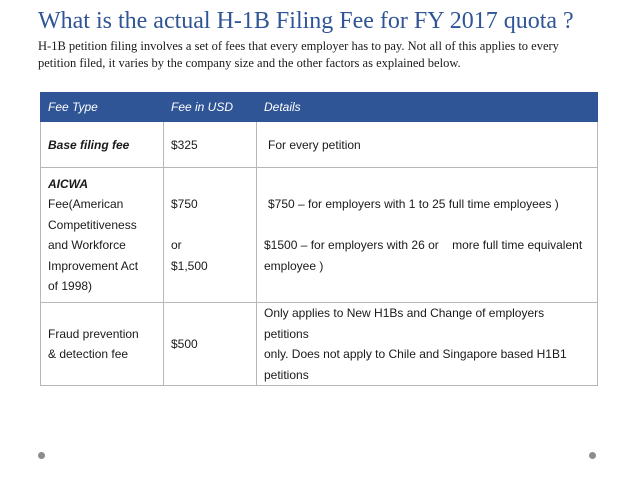 Image resolution: width=638 pixels, height=478 pixels. I want to click on base-fee-type: Base filing fee, so click(89, 144).